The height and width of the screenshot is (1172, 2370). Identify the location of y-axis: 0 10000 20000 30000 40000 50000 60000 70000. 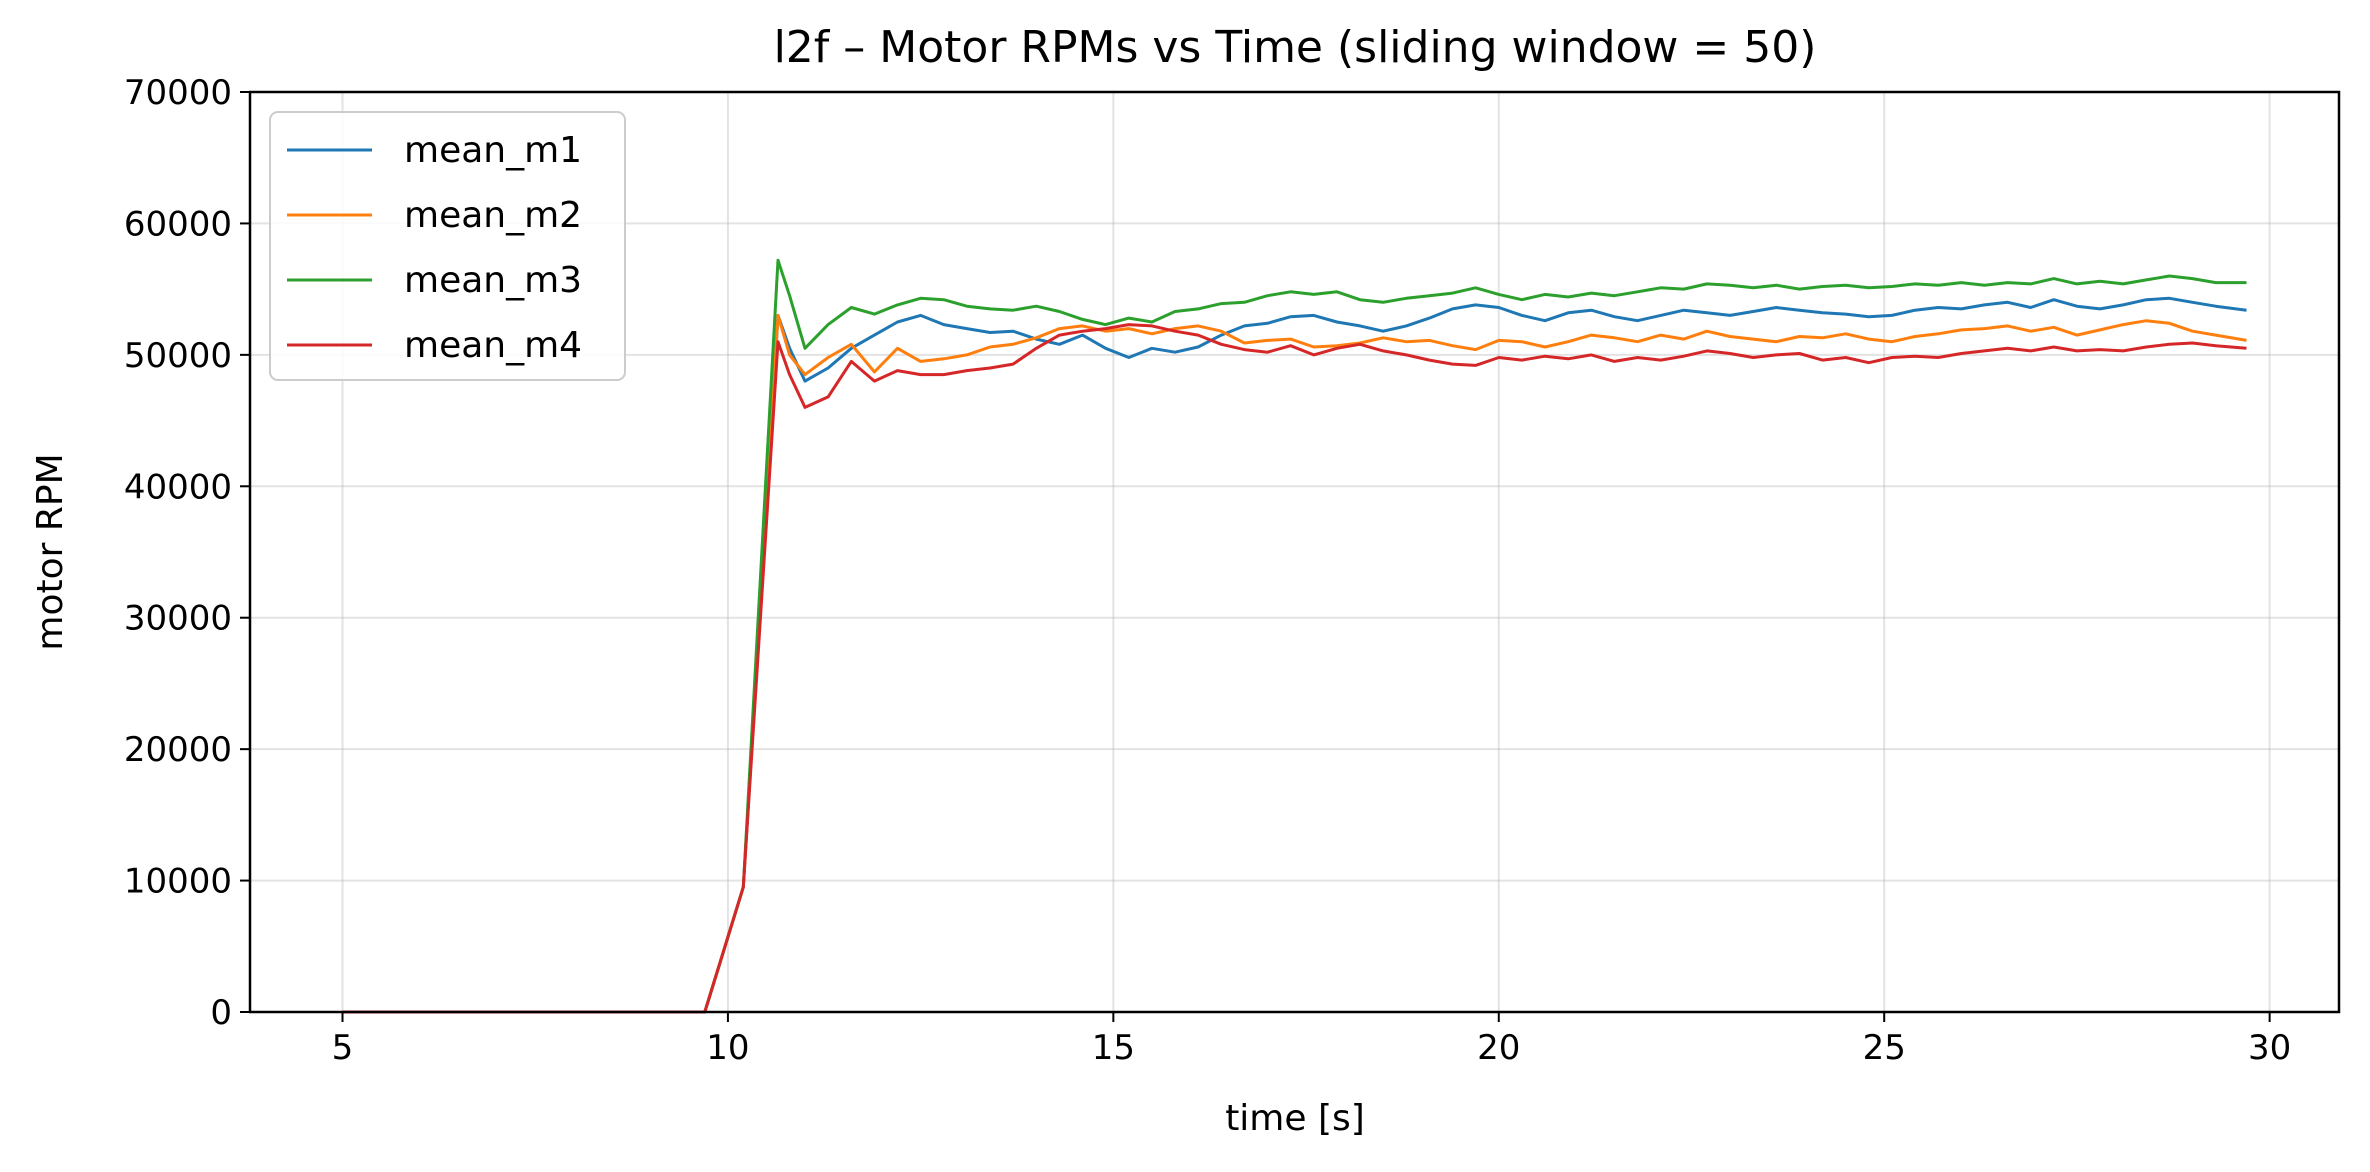
(187, 553).